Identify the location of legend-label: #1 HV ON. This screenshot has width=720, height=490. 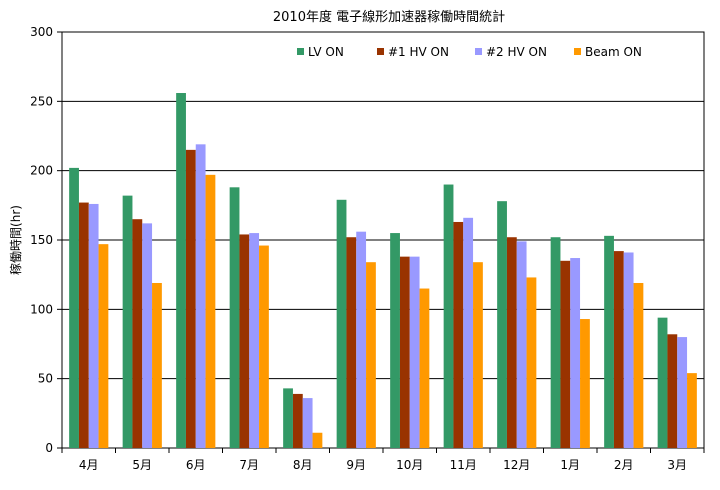
(418, 52).